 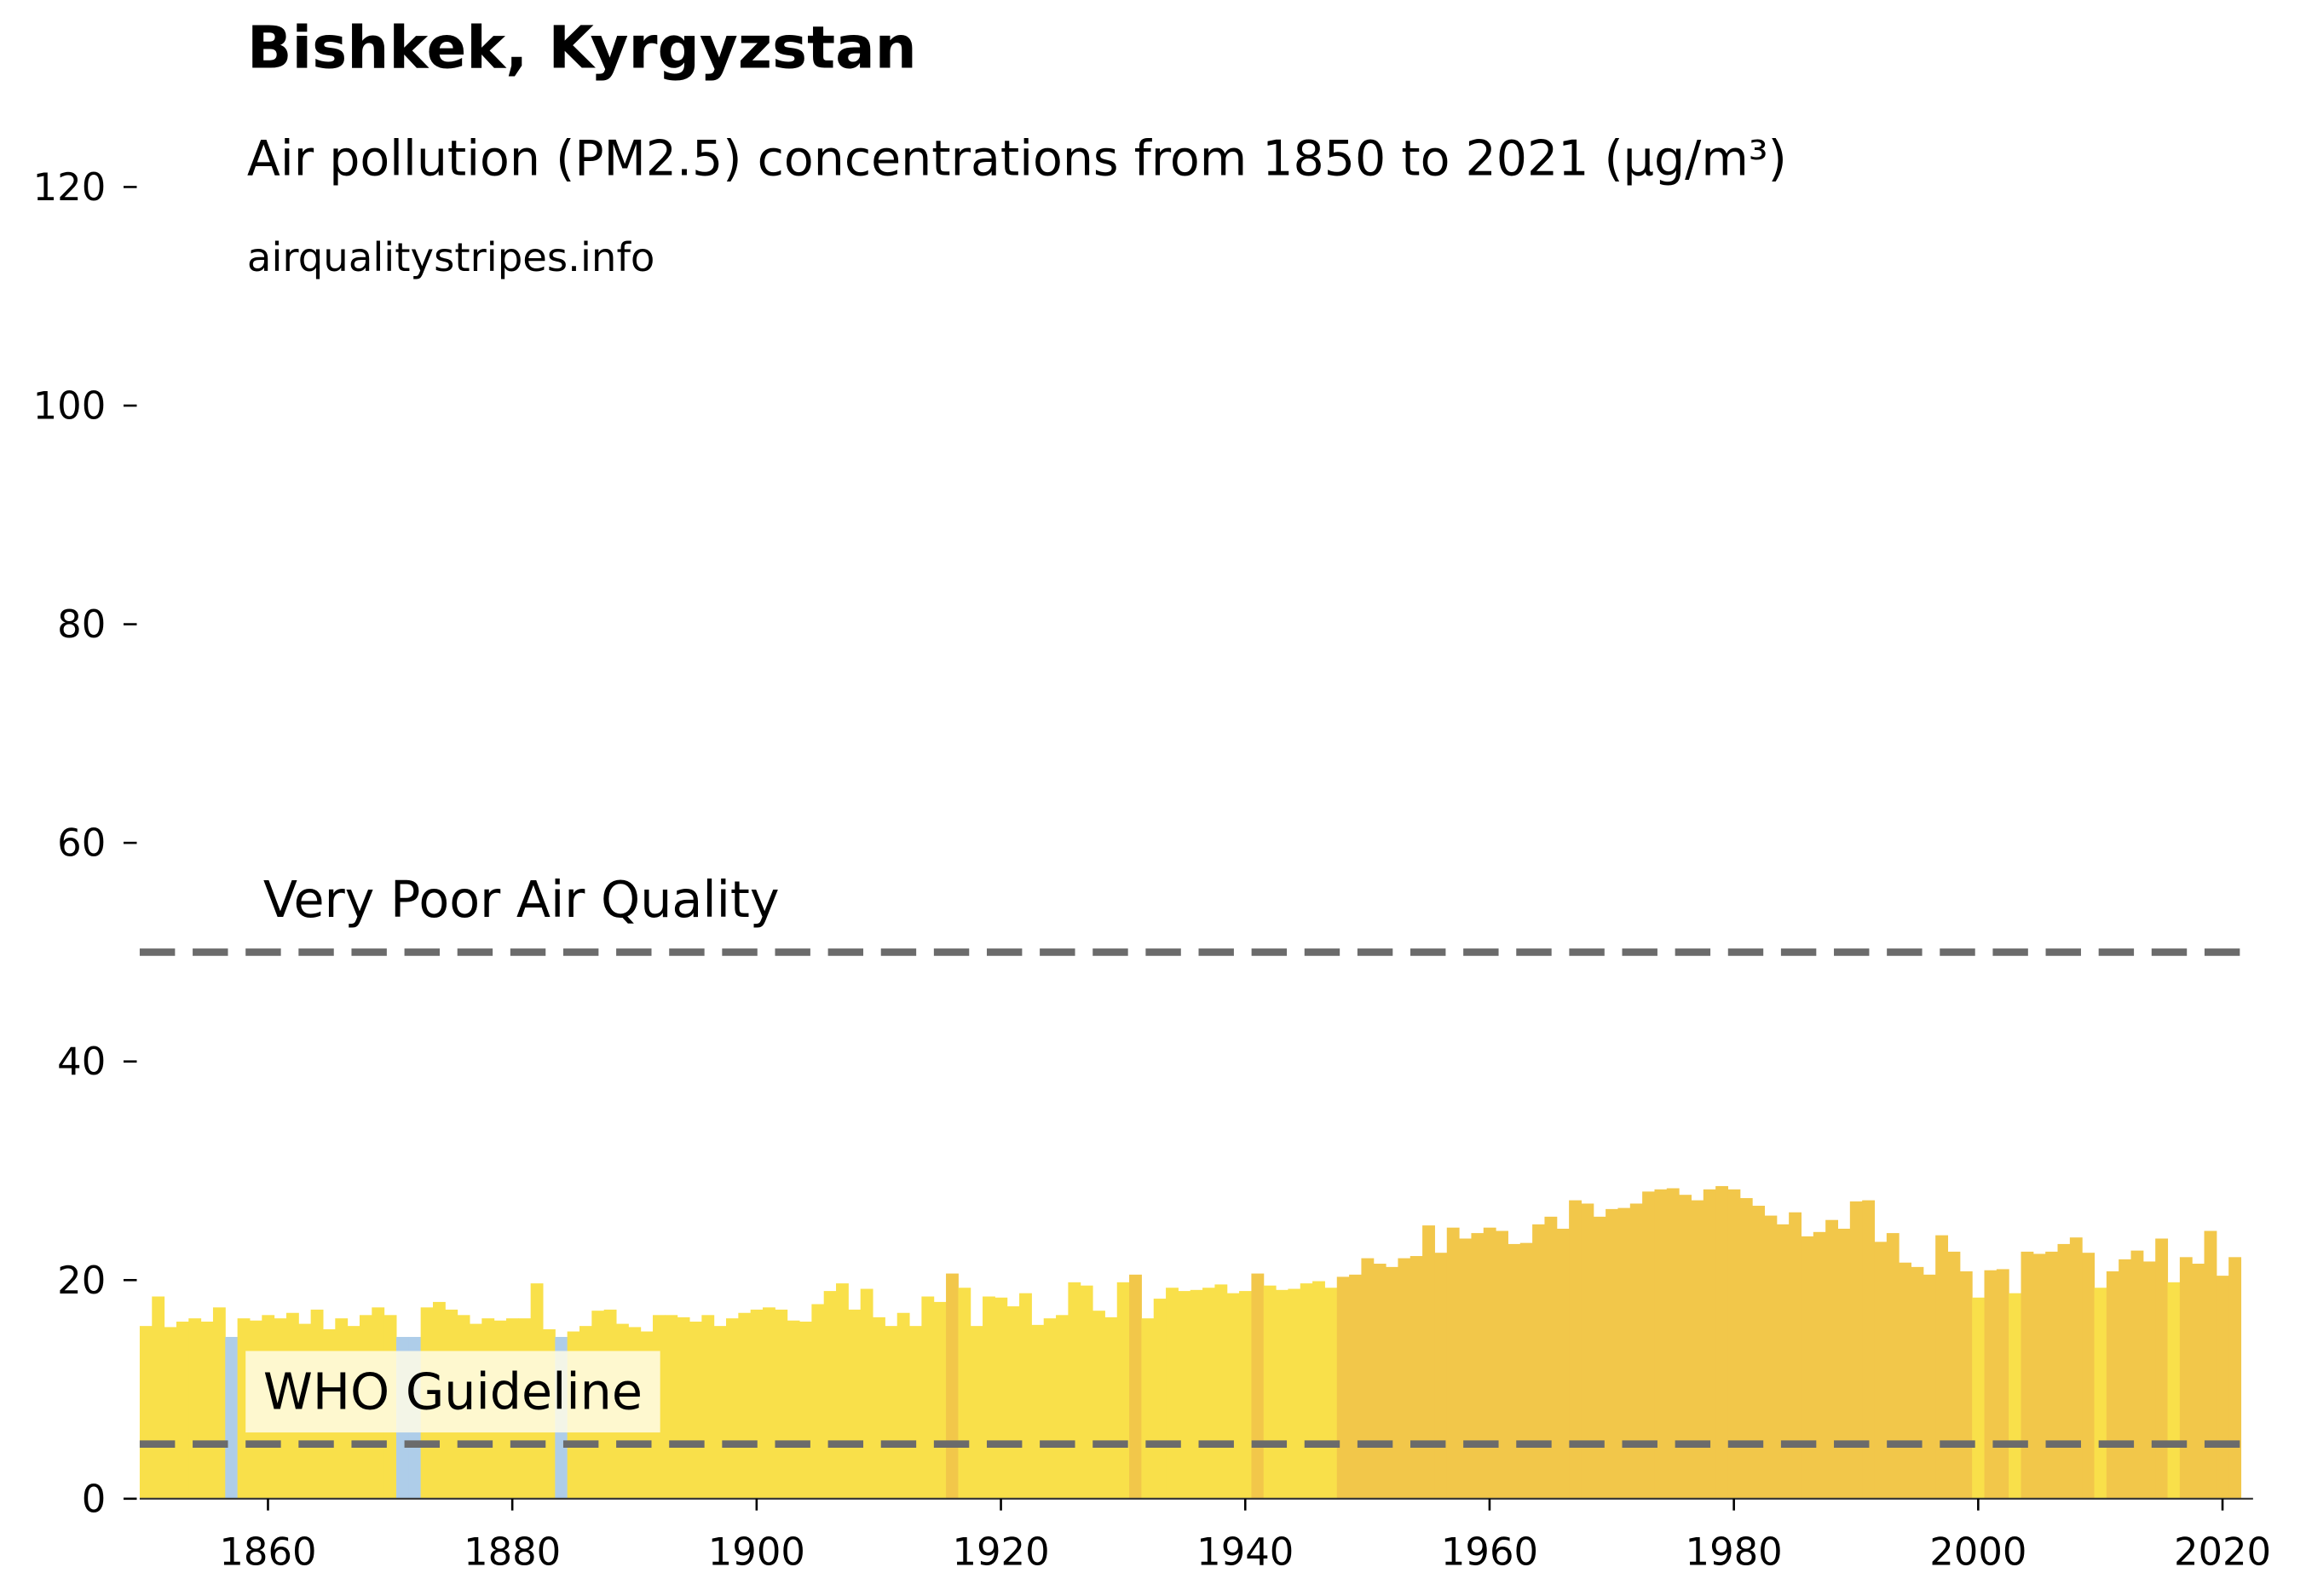 What do you see at coordinates (70, 187) in the screenshot?
I see `y-tick-label: 120` at bounding box center [70, 187].